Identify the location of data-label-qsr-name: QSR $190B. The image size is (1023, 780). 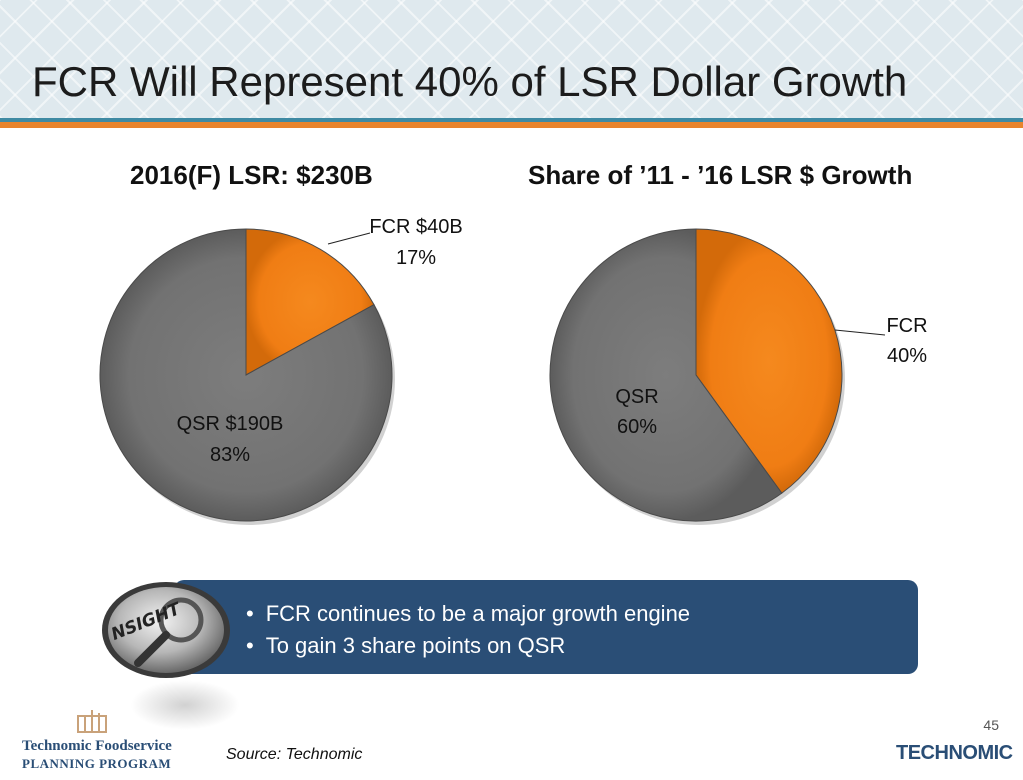
(230, 424).